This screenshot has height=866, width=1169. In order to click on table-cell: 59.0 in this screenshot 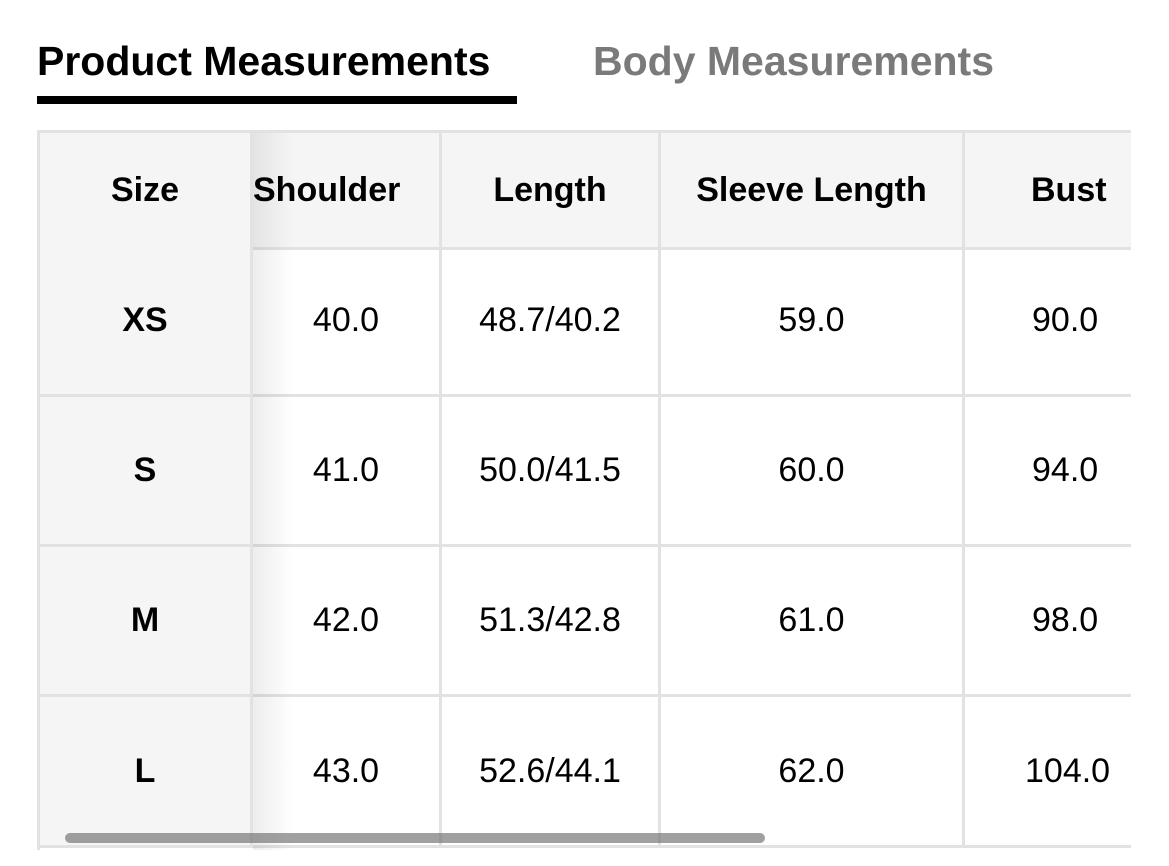, I will do `click(813, 322)`.